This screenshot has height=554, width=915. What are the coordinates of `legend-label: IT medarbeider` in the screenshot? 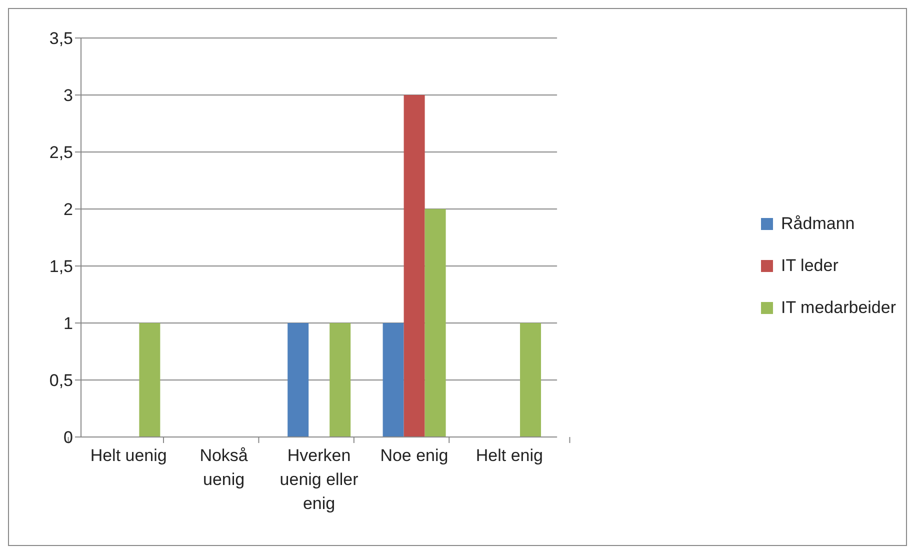 It's located at (838, 308).